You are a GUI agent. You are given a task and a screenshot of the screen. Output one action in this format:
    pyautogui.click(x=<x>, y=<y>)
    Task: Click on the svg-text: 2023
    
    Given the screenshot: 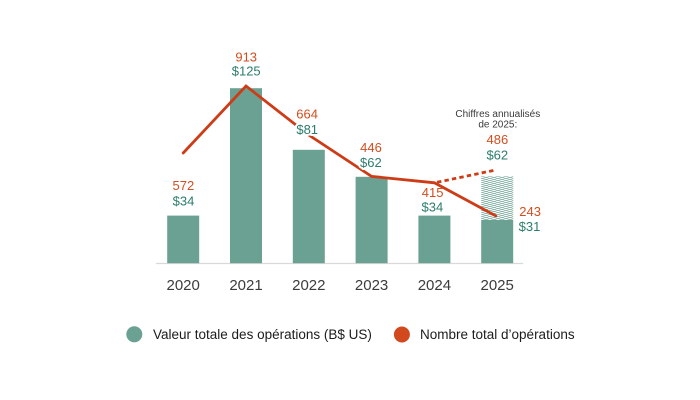 What is the action you would take?
    pyautogui.click(x=371, y=285)
    